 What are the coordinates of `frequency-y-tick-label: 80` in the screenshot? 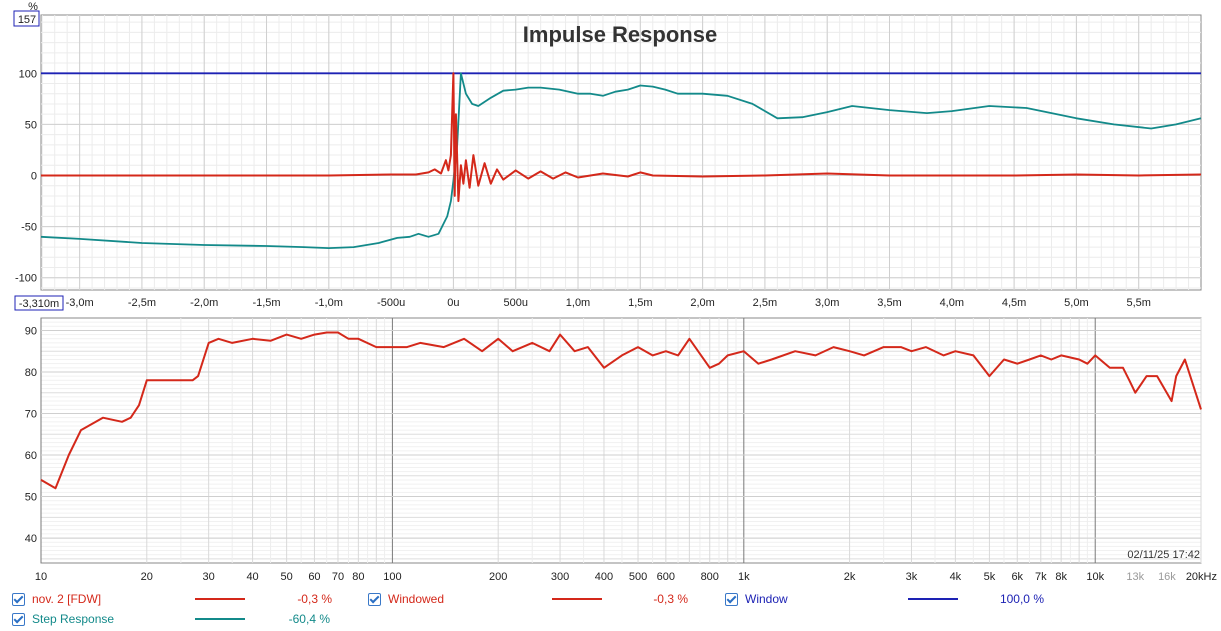 It's located at (31, 373).